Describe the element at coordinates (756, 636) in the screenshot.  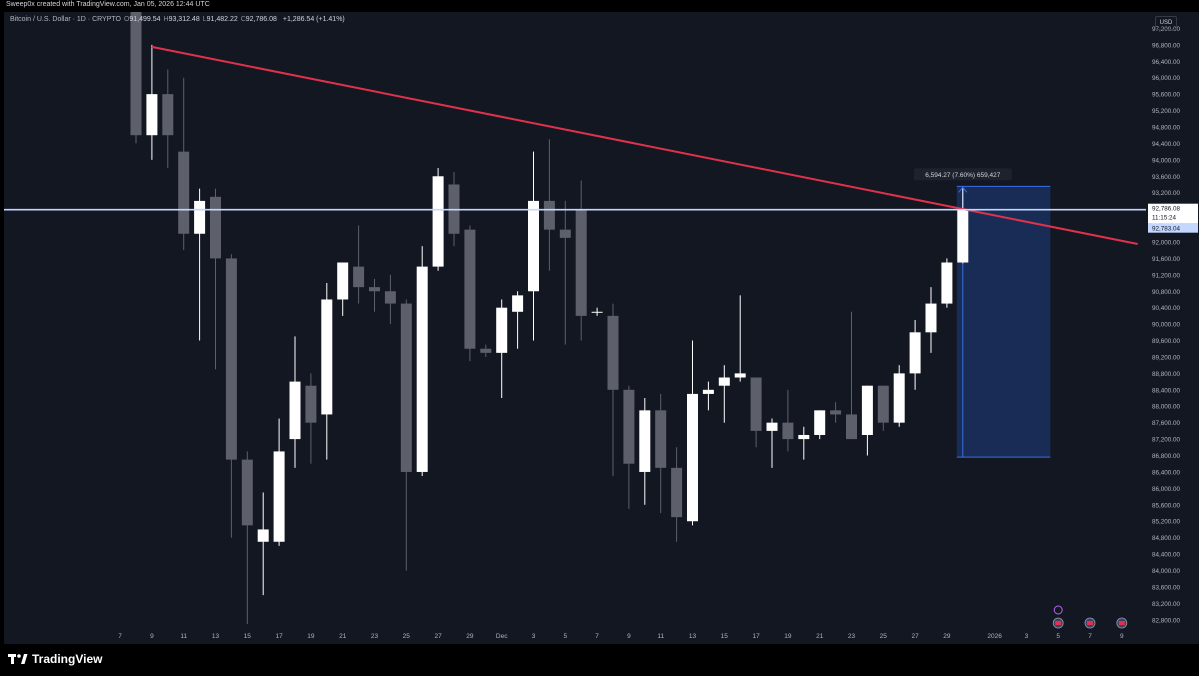
I see `x-tick-label: 17` at that location.